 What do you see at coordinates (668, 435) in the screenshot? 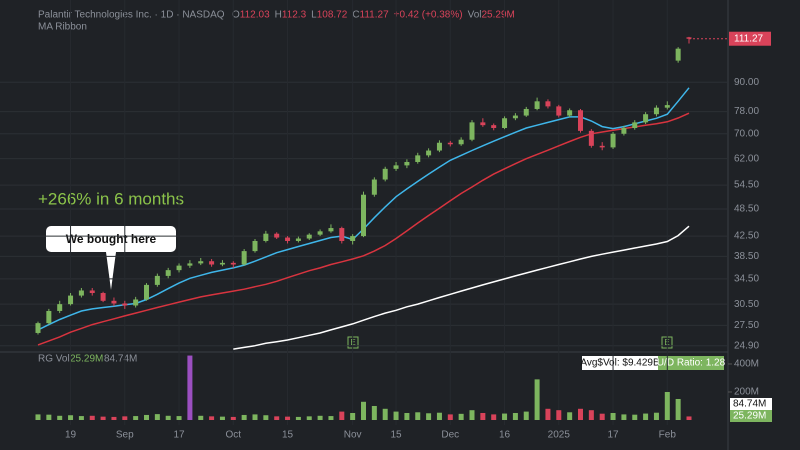
I see `x-tick-label: Feb` at bounding box center [668, 435].